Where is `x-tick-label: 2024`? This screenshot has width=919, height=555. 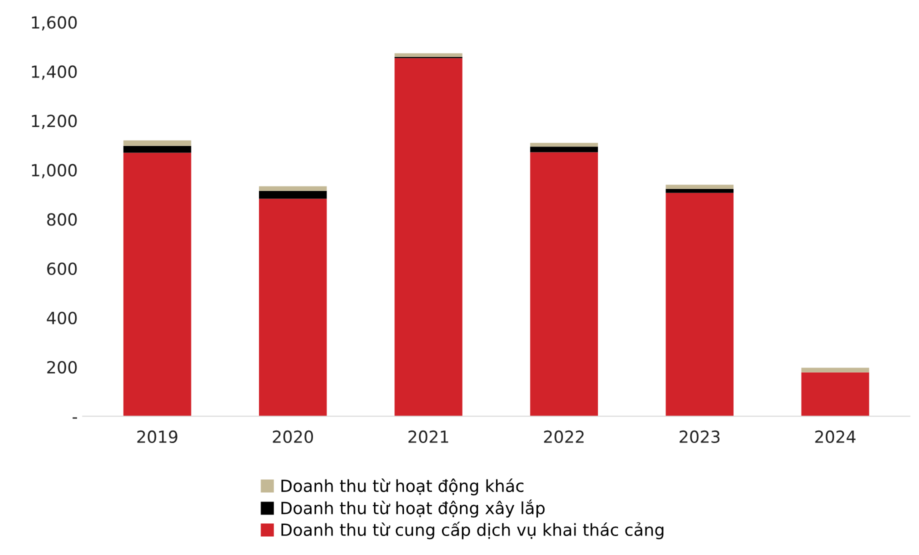 x-tick-label: 2024 is located at coordinates (835, 437).